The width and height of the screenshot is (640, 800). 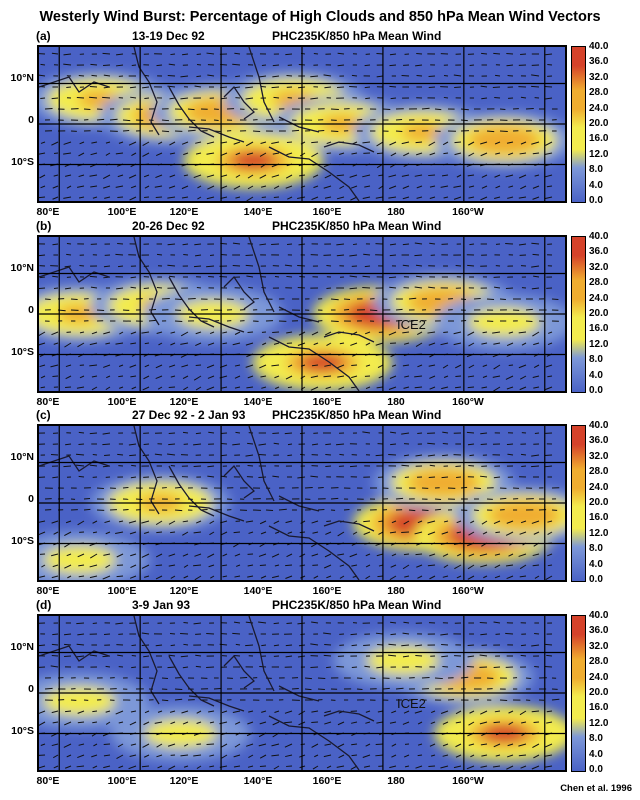 What do you see at coordinates (122, 212) in the screenshot?
I see `lon-tick-label: 100°E` at bounding box center [122, 212].